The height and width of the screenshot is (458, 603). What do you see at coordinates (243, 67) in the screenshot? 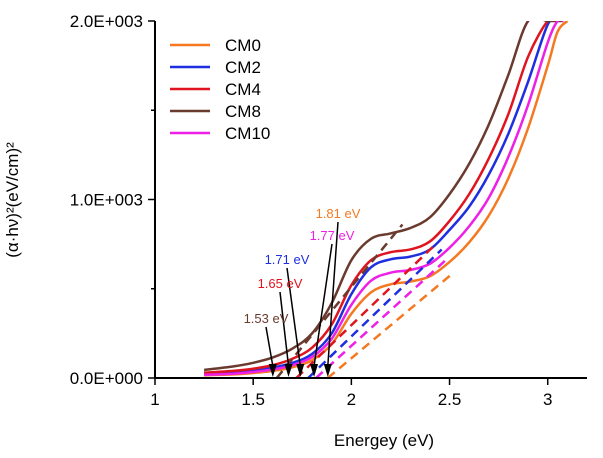
I see `legend-label: CM2` at bounding box center [243, 67].